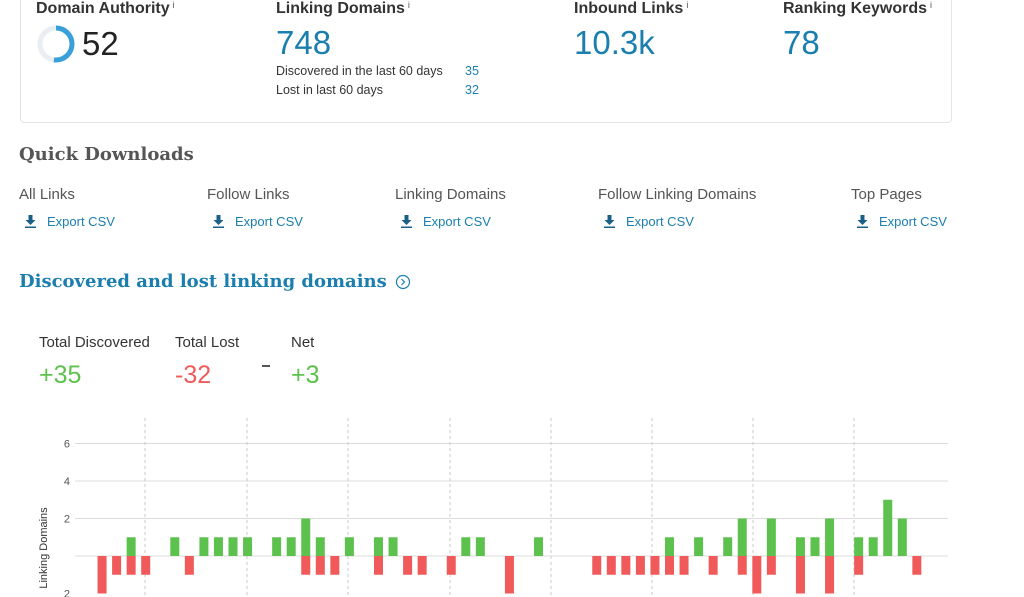 This screenshot has width=1024, height=597. I want to click on inbound-links-label: Inbound Links, so click(629, 8).